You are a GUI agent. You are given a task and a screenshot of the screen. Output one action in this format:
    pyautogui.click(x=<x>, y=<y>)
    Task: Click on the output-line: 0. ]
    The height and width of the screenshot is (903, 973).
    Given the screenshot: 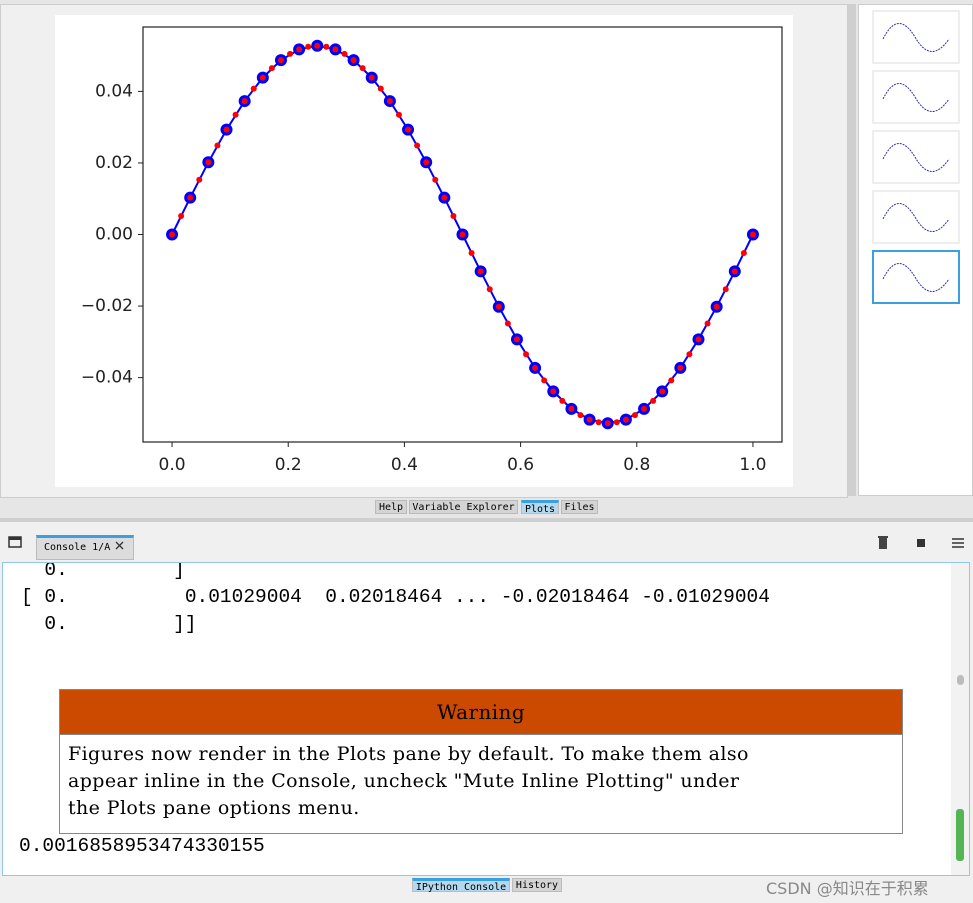 What is the action you would take?
    pyautogui.click(x=103, y=571)
    